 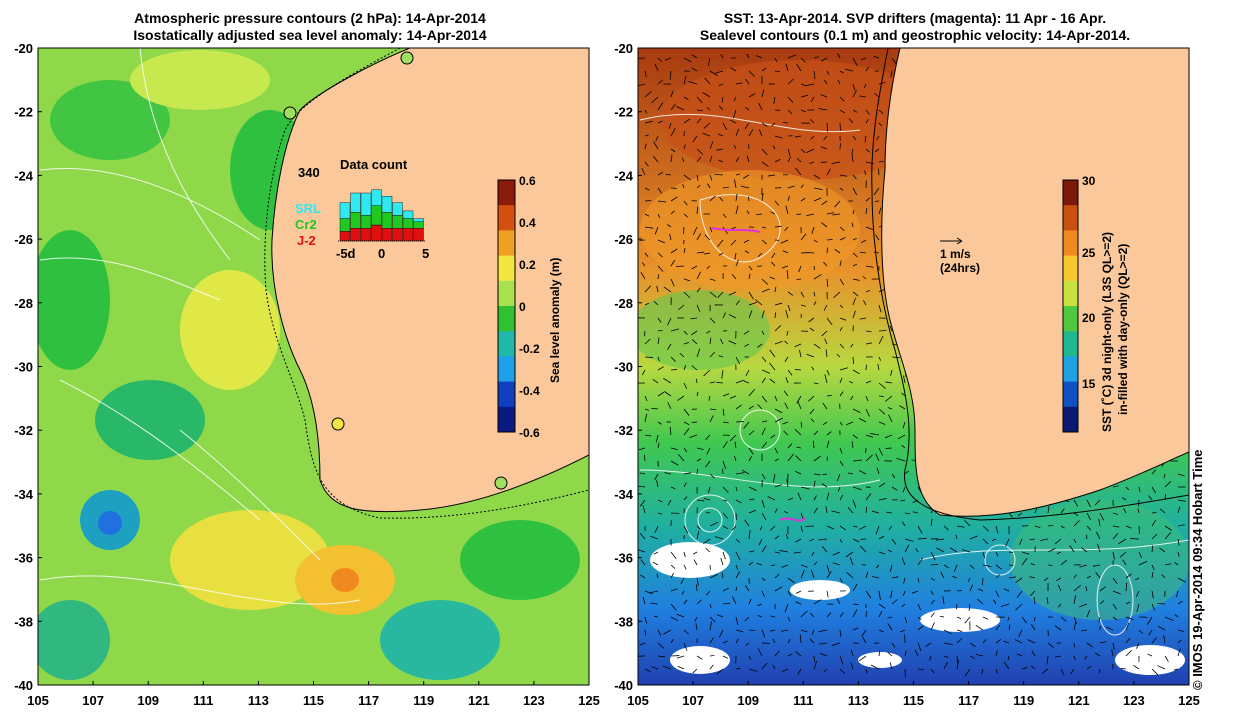 I want to click on latitude-label: -36, so click(x=623, y=558).